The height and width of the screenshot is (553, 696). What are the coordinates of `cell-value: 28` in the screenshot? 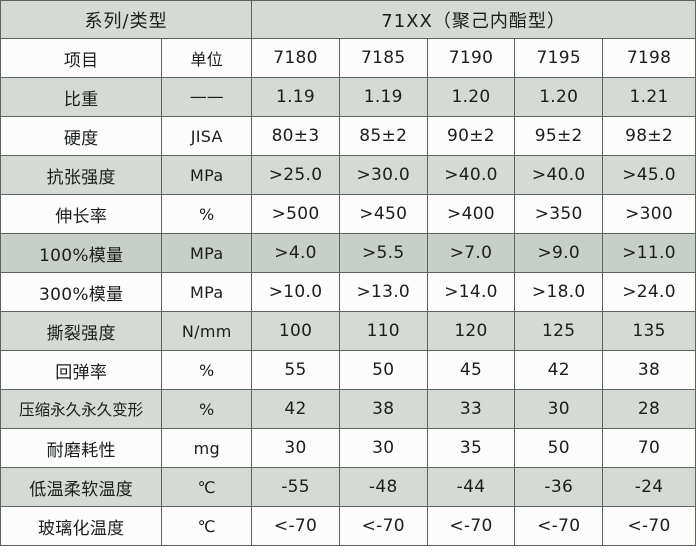 It's located at (649, 409).